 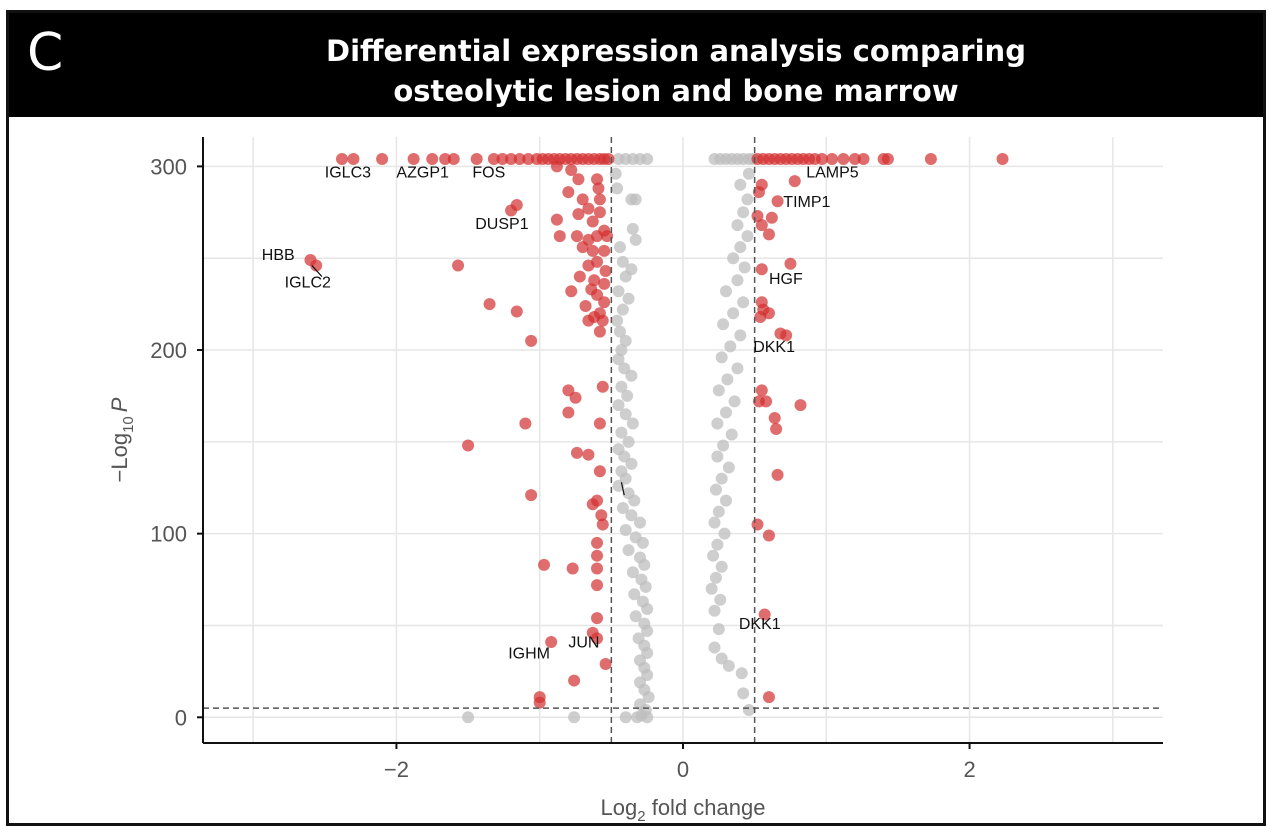 What do you see at coordinates (683, 809) in the screenshot?
I see `x-axis-label: Log2 fold change` at bounding box center [683, 809].